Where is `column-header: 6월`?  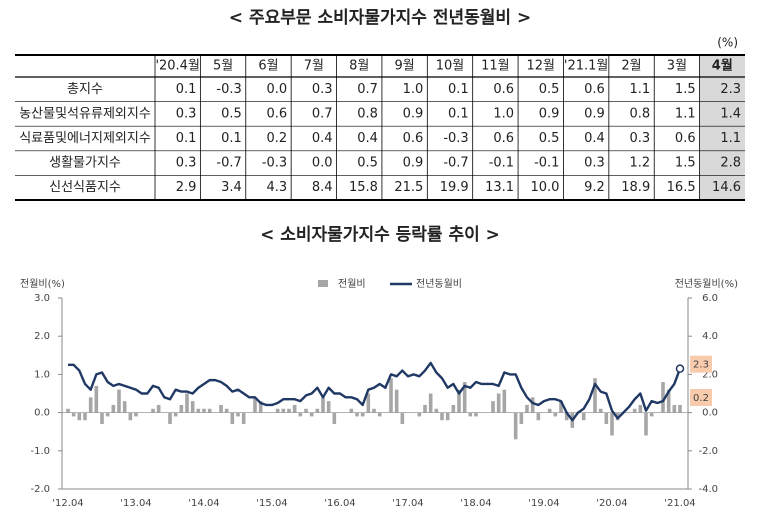 column-header: 6월 is located at coordinates (268, 66).